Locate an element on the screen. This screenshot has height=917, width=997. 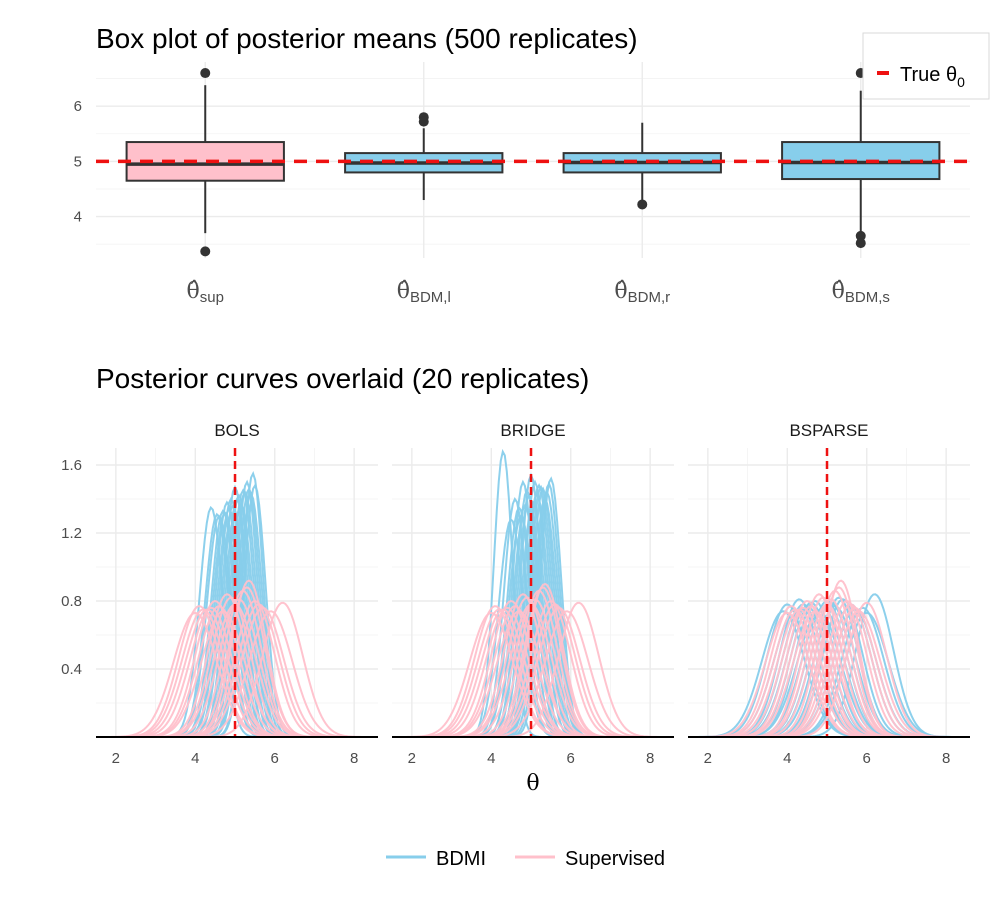
x-axis-label: θ is located at coordinates (532, 783).